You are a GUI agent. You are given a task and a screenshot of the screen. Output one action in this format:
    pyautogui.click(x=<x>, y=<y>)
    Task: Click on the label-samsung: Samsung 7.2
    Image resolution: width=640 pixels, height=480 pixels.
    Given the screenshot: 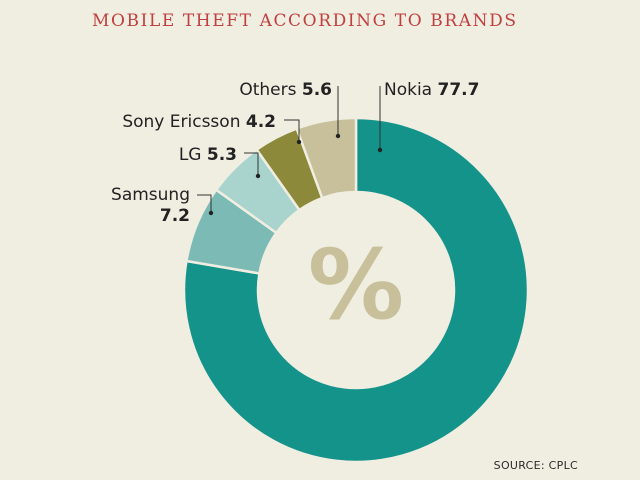 What is the action you would take?
    pyautogui.click(x=150, y=205)
    